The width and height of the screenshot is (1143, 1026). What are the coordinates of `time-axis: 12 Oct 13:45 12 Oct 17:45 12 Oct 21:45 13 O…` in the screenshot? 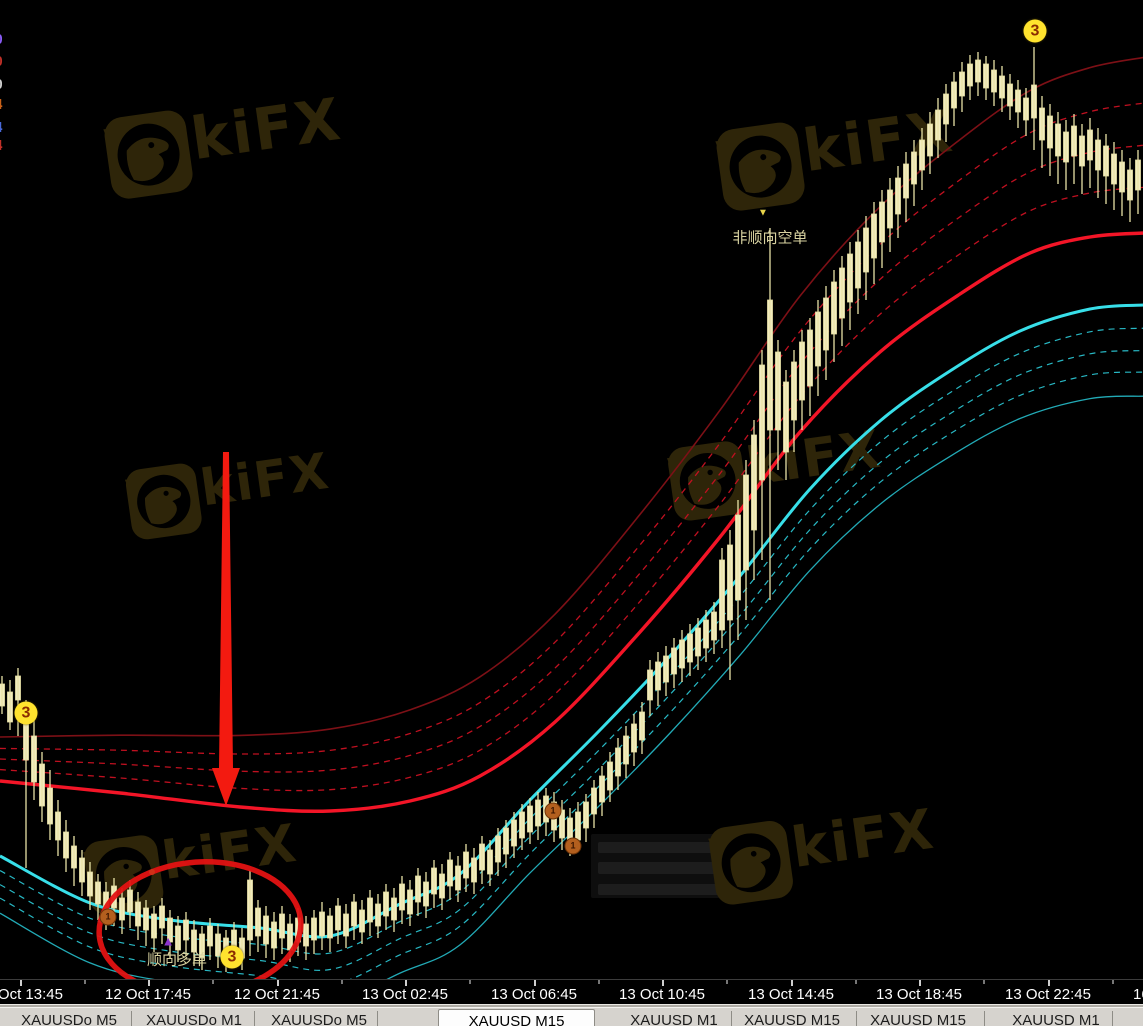 It's located at (571, 992).